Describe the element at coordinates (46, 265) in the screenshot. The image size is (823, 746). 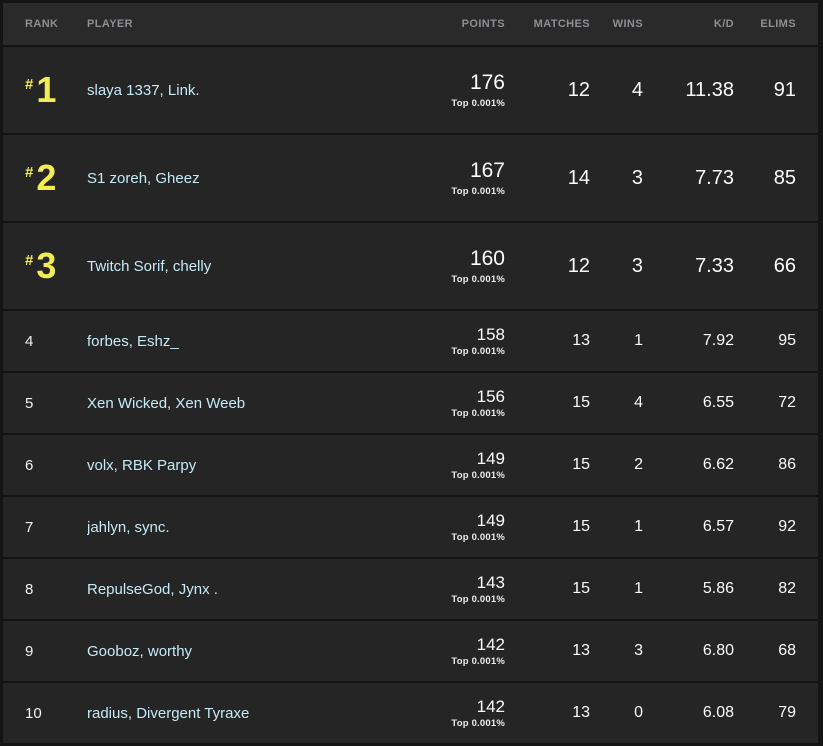
I see `rank-number: 3` at that location.